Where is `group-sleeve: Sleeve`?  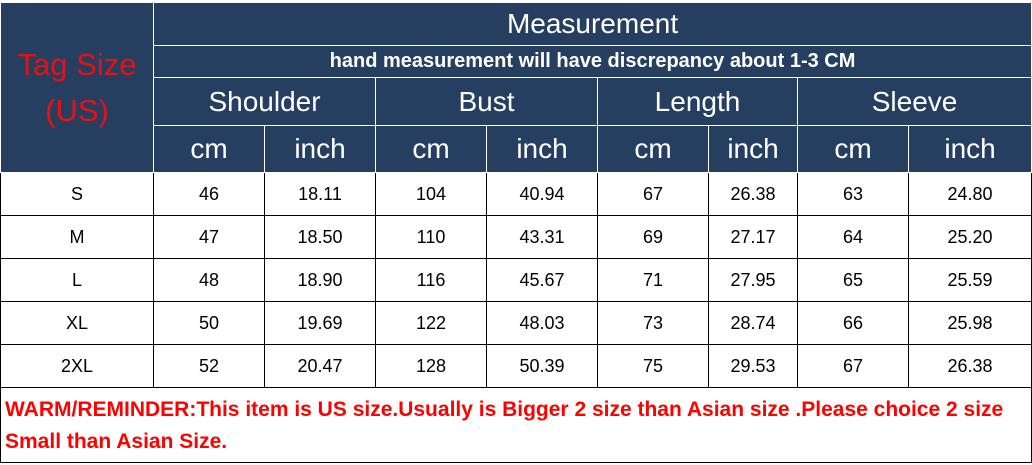
group-sleeve: Sleeve is located at coordinates (914, 101).